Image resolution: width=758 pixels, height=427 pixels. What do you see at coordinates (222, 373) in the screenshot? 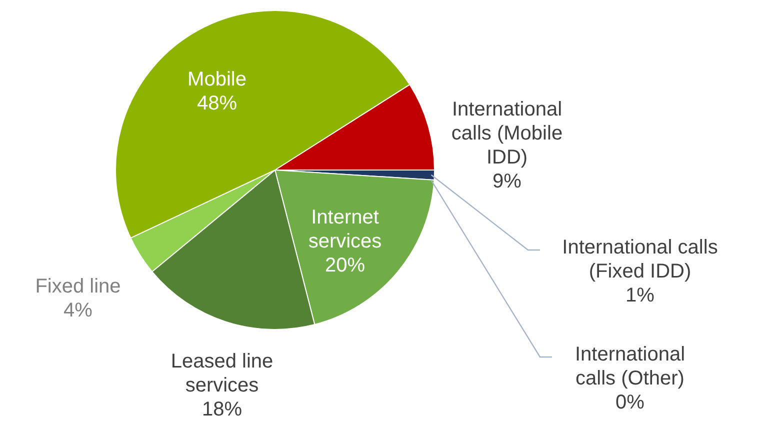
I see `slice-label: Leased line services` at bounding box center [222, 373].